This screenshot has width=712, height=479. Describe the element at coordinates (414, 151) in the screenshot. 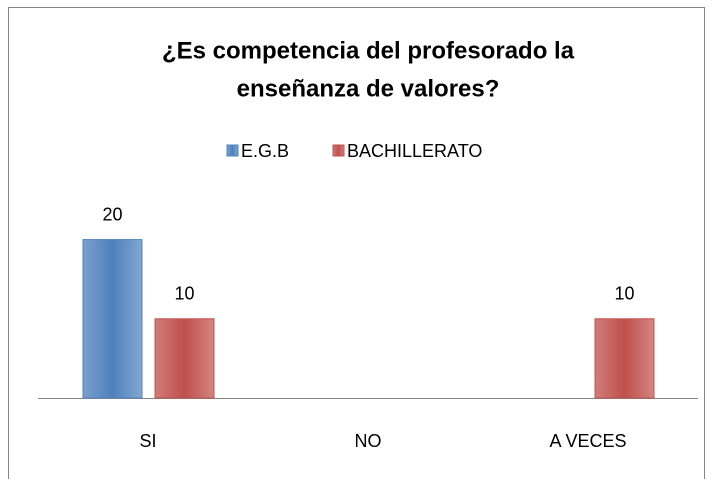

I see `legend-label: BACHILLERATO` at that location.